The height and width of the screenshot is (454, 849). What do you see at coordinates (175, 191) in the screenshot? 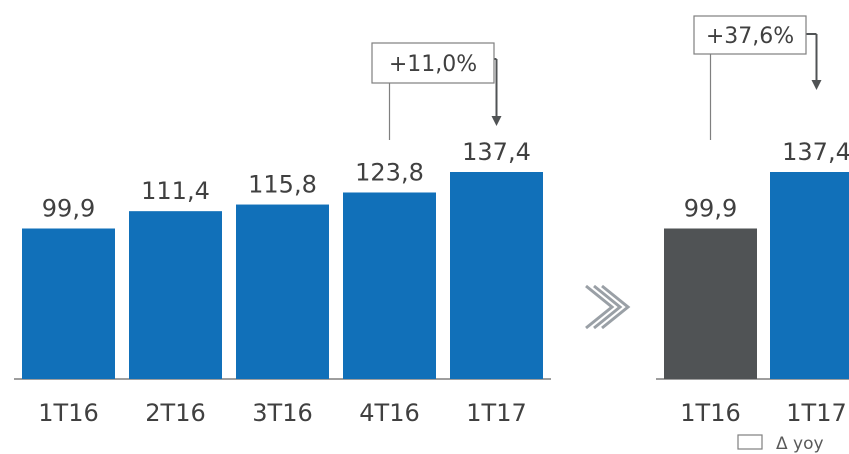
I see `value-label: 111,4` at bounding box center [175, 191].